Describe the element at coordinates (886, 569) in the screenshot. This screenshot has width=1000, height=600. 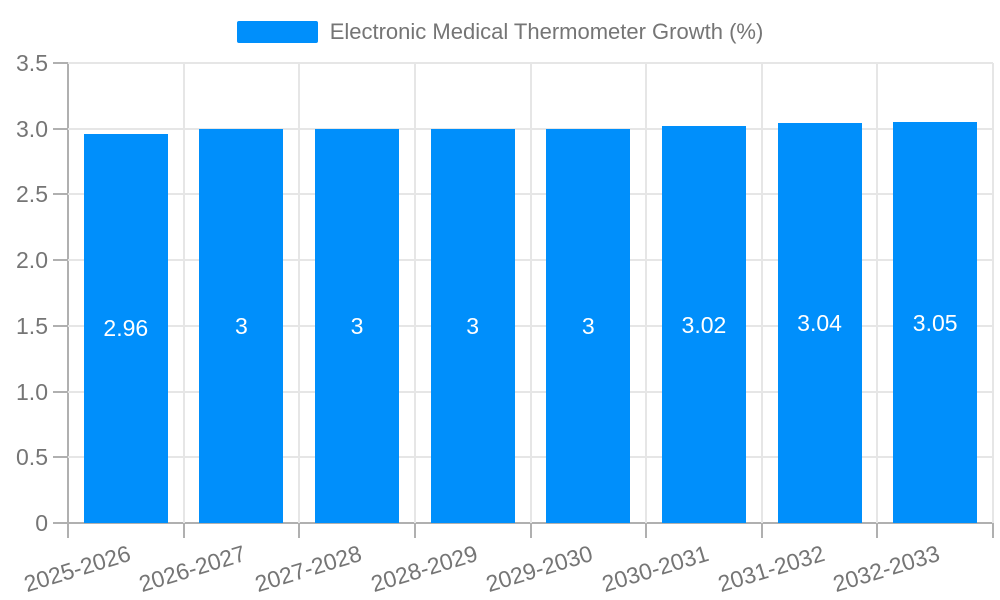
I see `x-axis-label: 2032-2033` at that location.